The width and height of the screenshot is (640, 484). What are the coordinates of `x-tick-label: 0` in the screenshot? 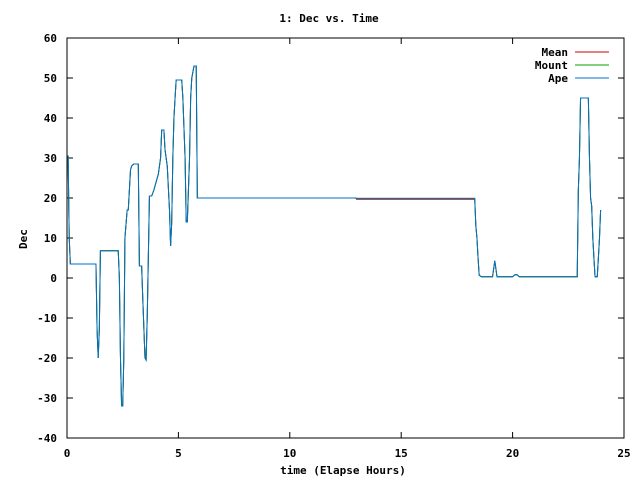 It's located at (67, 453).